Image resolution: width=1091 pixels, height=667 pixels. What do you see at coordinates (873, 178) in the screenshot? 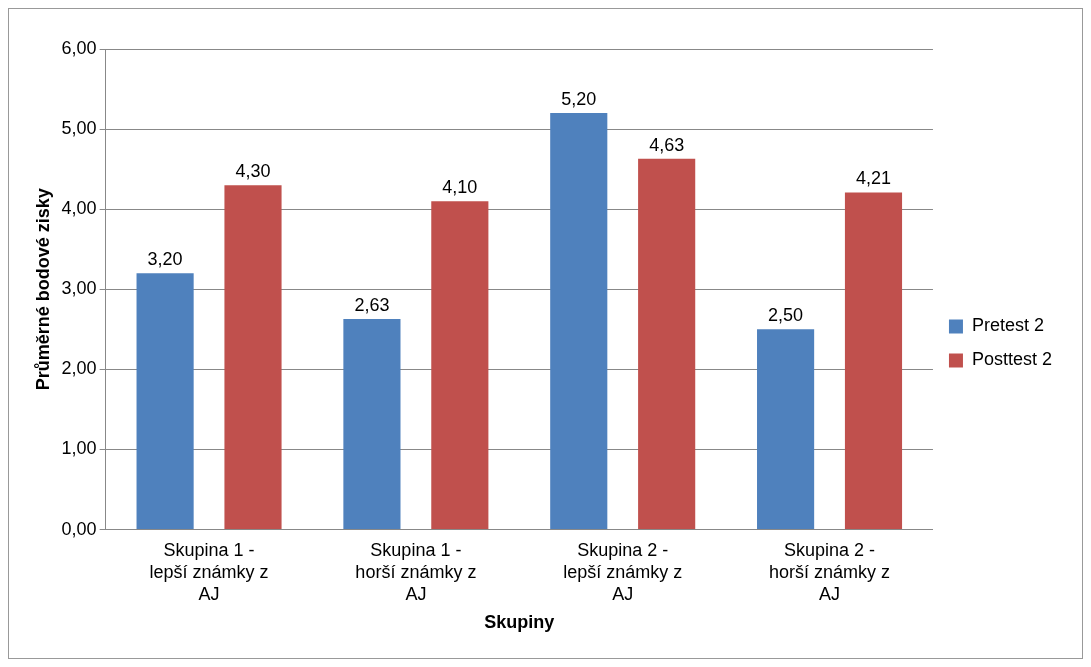
I see `data-label: 4,21` at bounding box center [873, 178].